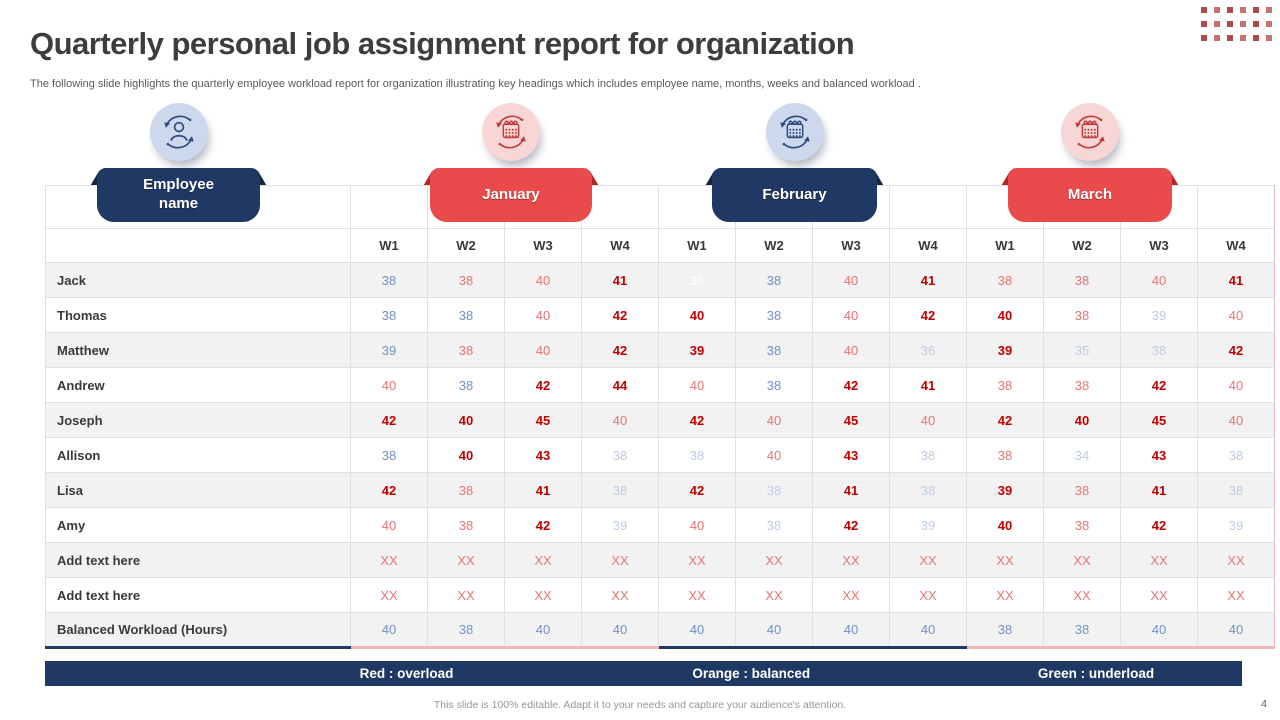  I want to click on table-row: Allison 38 40 43 38 38 40 43 38 38 34 43 38, so click(660, 455).